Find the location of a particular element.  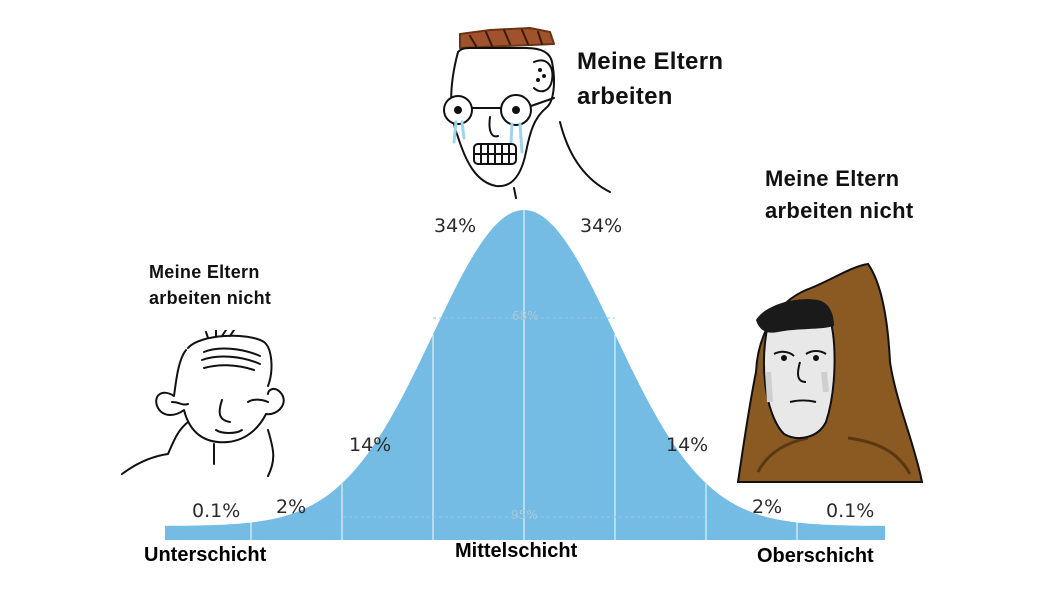

percent-left-1sd: 14% is located at coordinates (370, 445).